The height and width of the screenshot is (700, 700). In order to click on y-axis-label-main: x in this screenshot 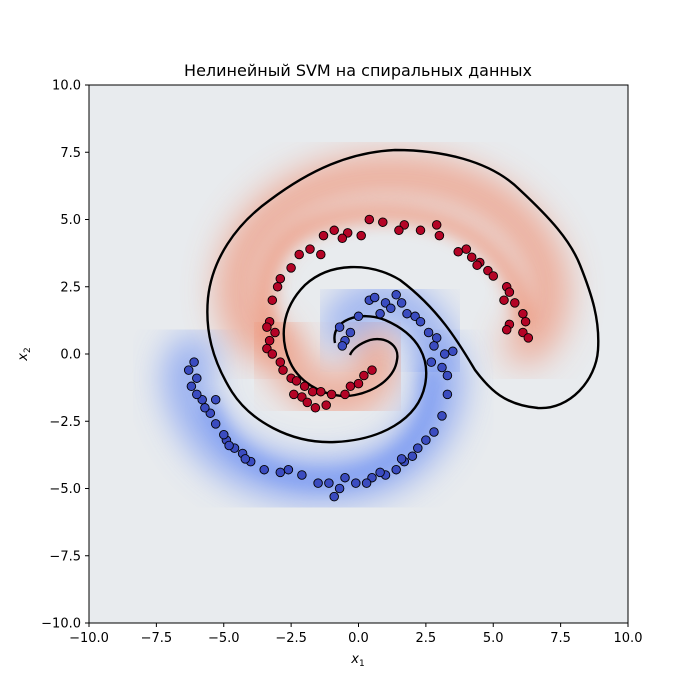, I will do `click(23, 357)`.